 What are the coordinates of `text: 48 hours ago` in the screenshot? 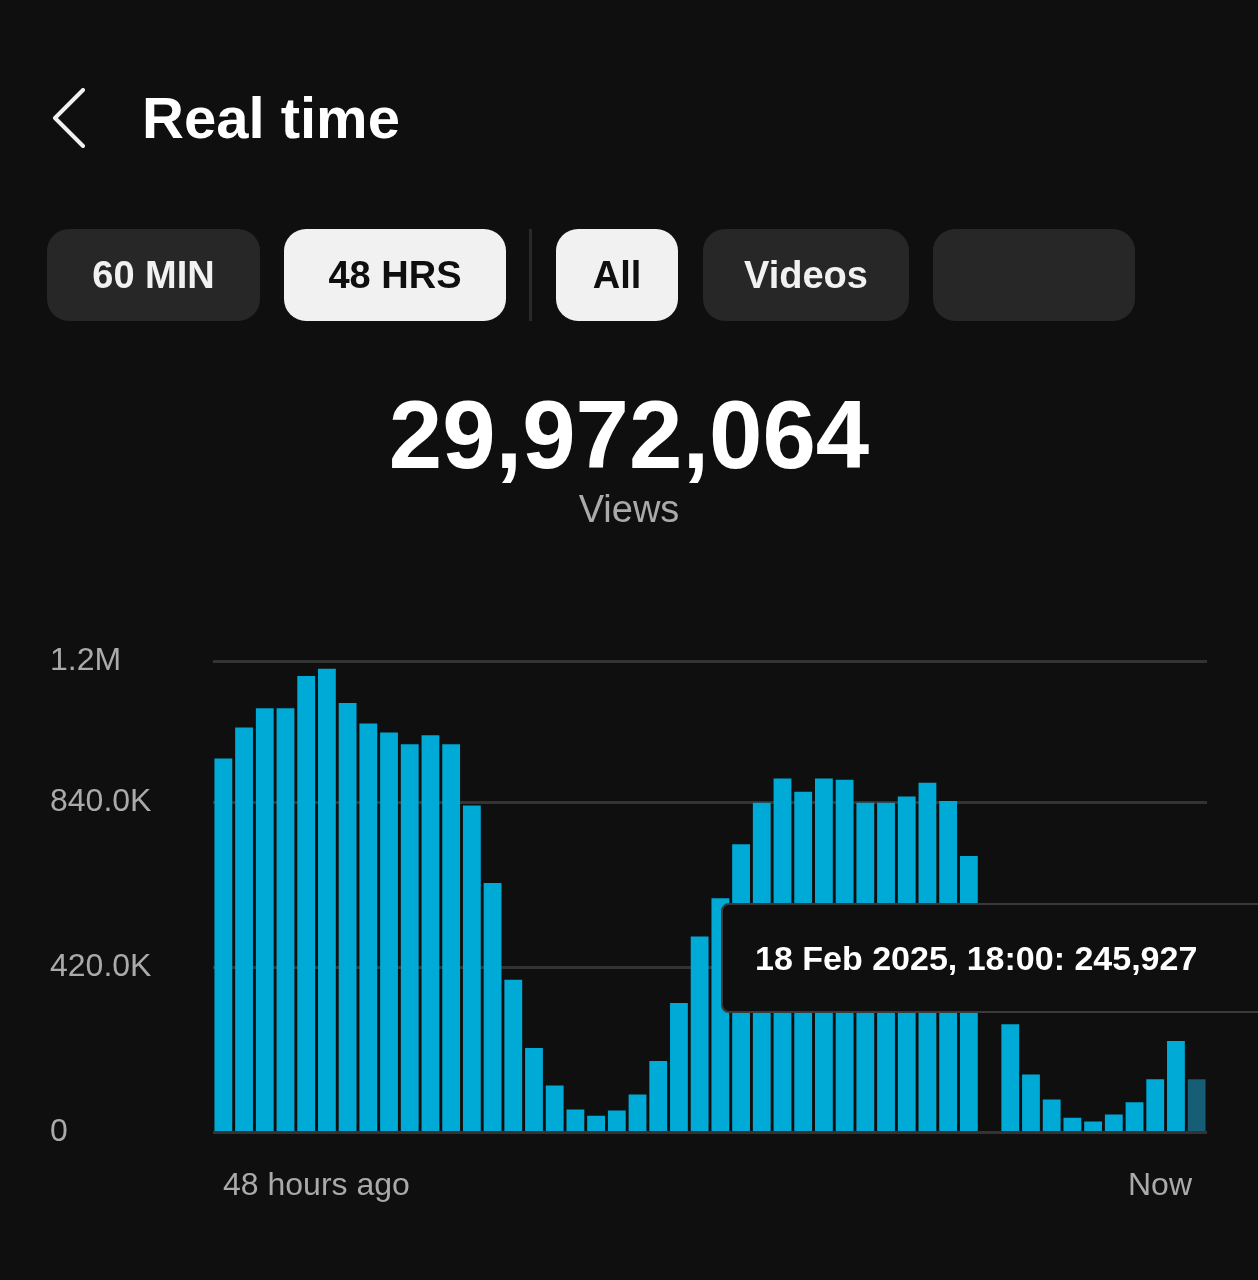 It's located at (316, 1184).